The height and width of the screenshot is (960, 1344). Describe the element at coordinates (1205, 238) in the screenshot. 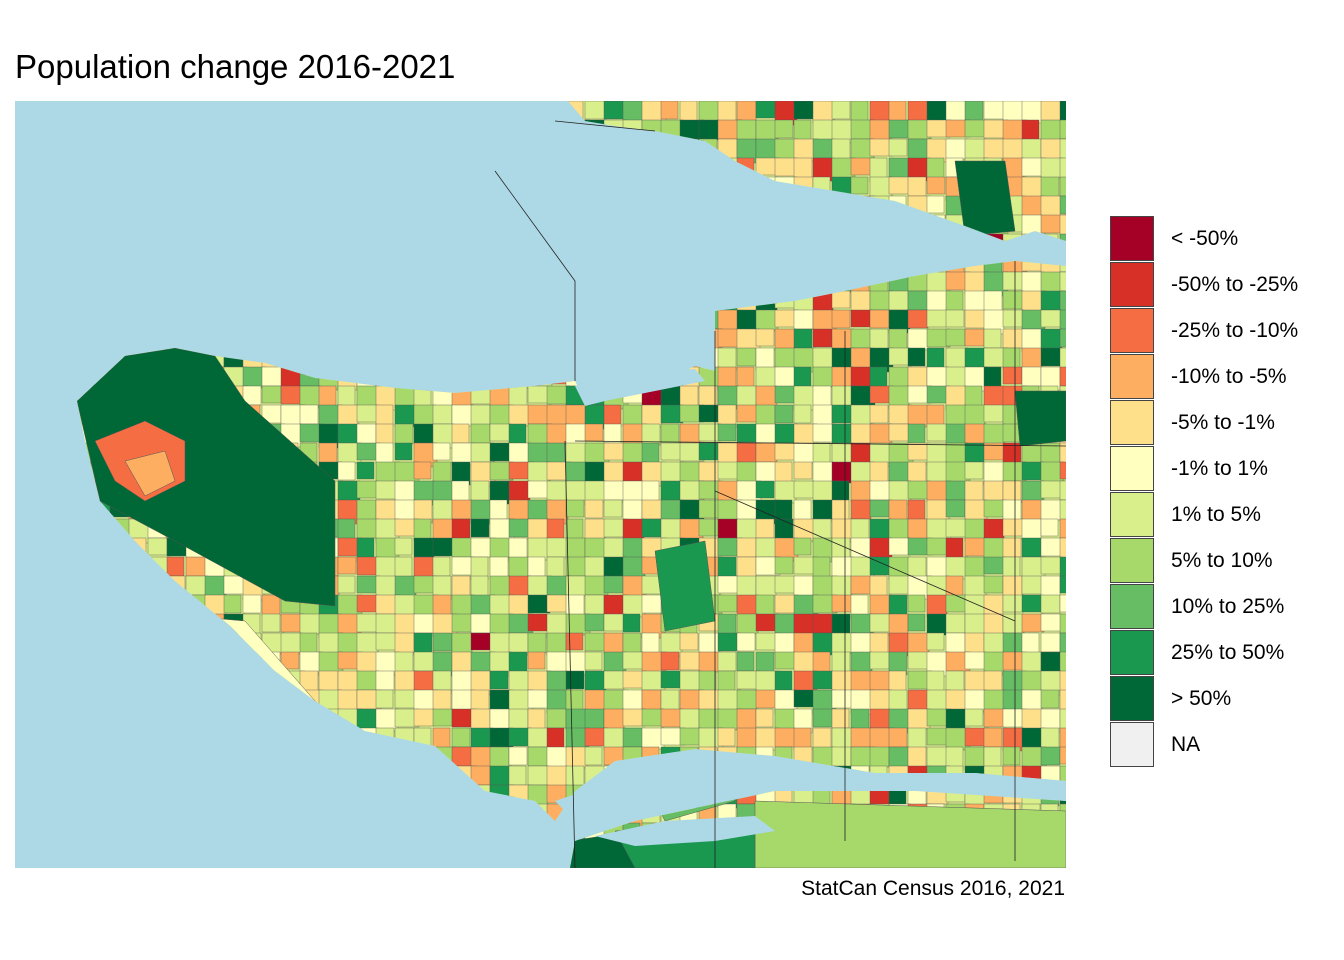

I see `legend-label: < -50%` at that location.